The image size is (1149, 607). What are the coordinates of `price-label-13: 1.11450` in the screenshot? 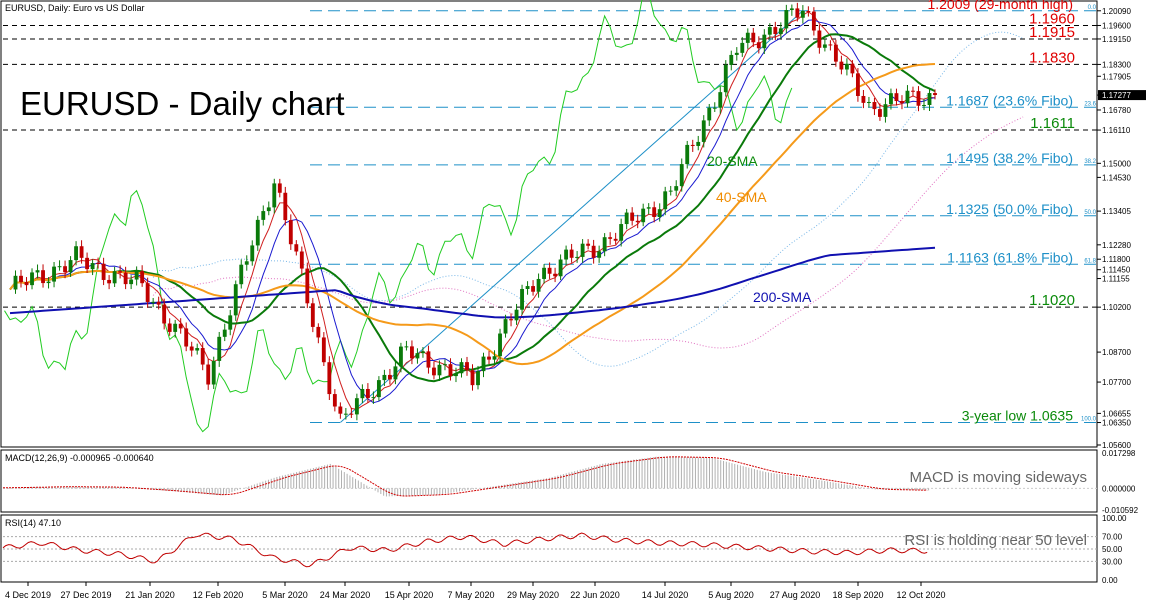 It's located at (1116, 270).